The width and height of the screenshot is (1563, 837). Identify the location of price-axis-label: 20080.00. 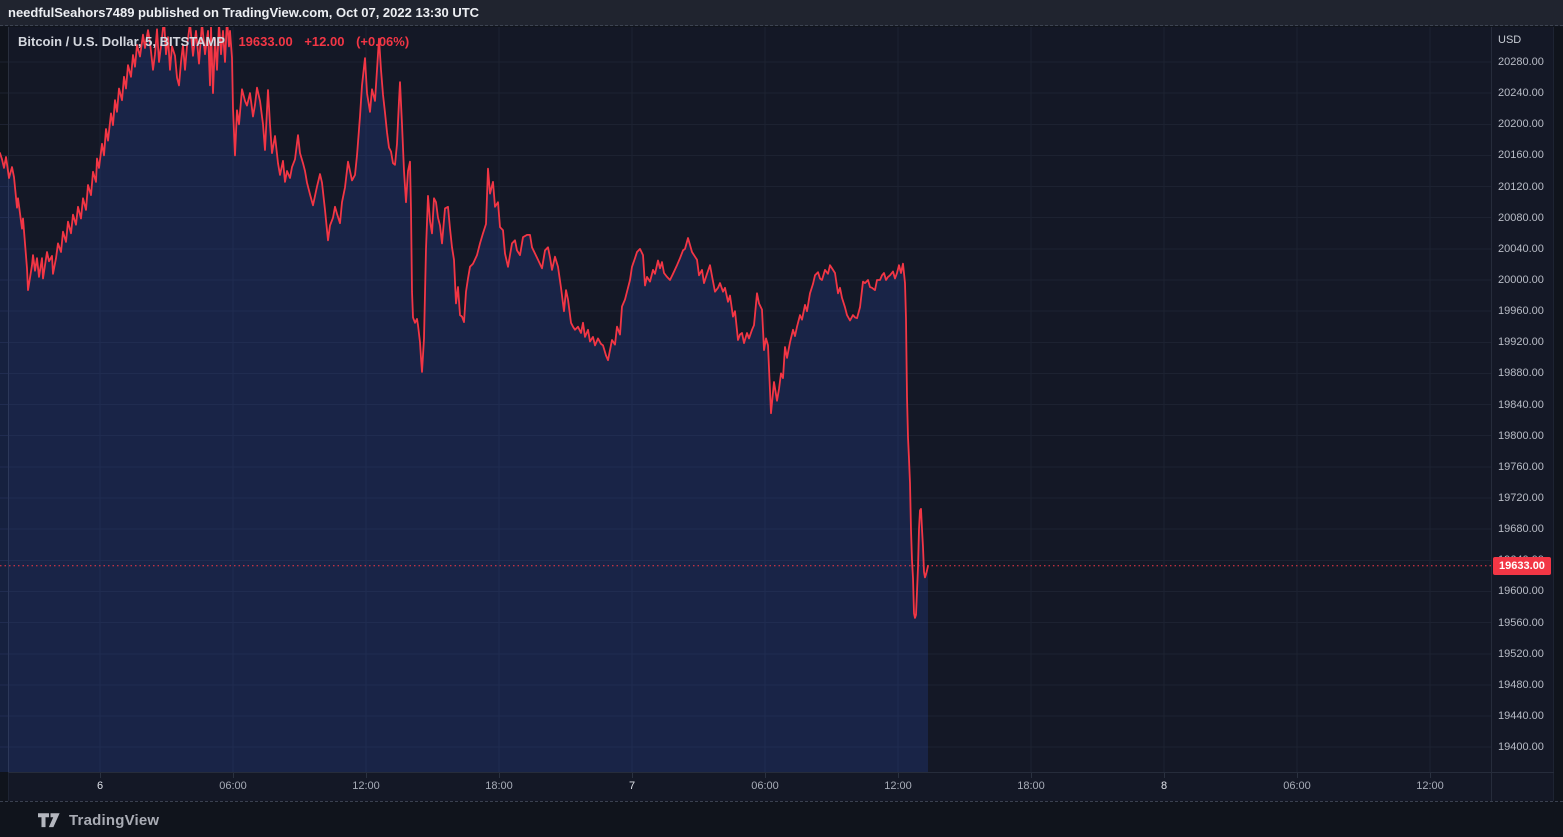
(1521, 217).